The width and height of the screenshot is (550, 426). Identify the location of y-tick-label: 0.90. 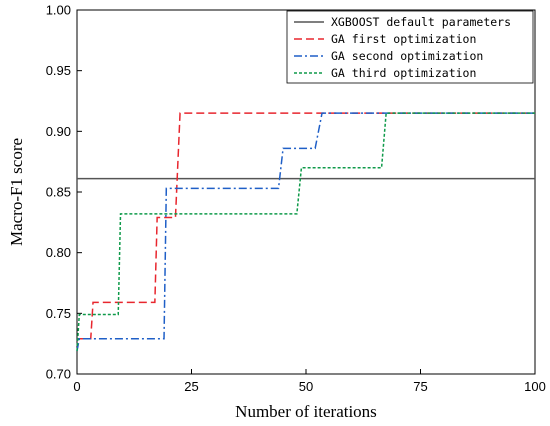
(58, 131).